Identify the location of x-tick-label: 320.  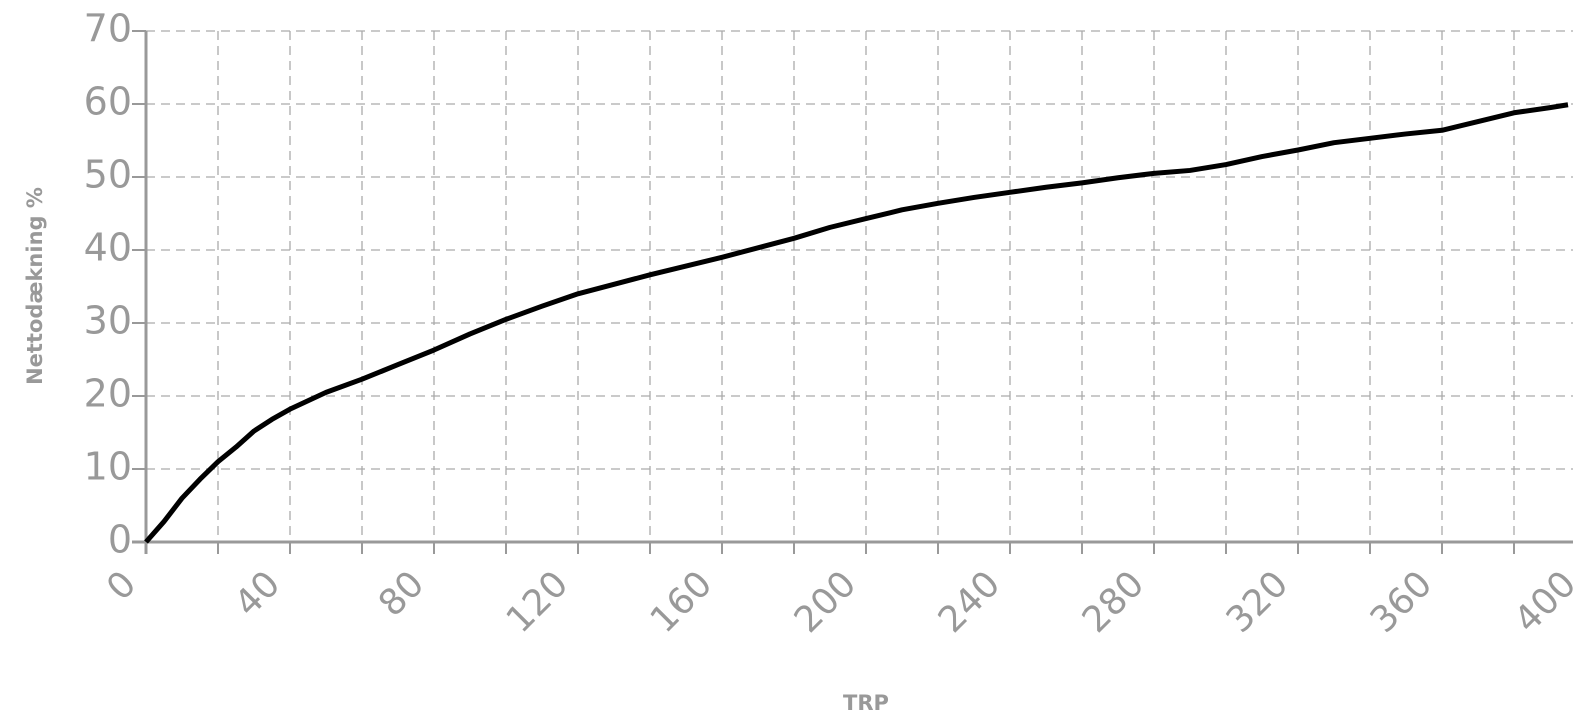
(1258, 602).